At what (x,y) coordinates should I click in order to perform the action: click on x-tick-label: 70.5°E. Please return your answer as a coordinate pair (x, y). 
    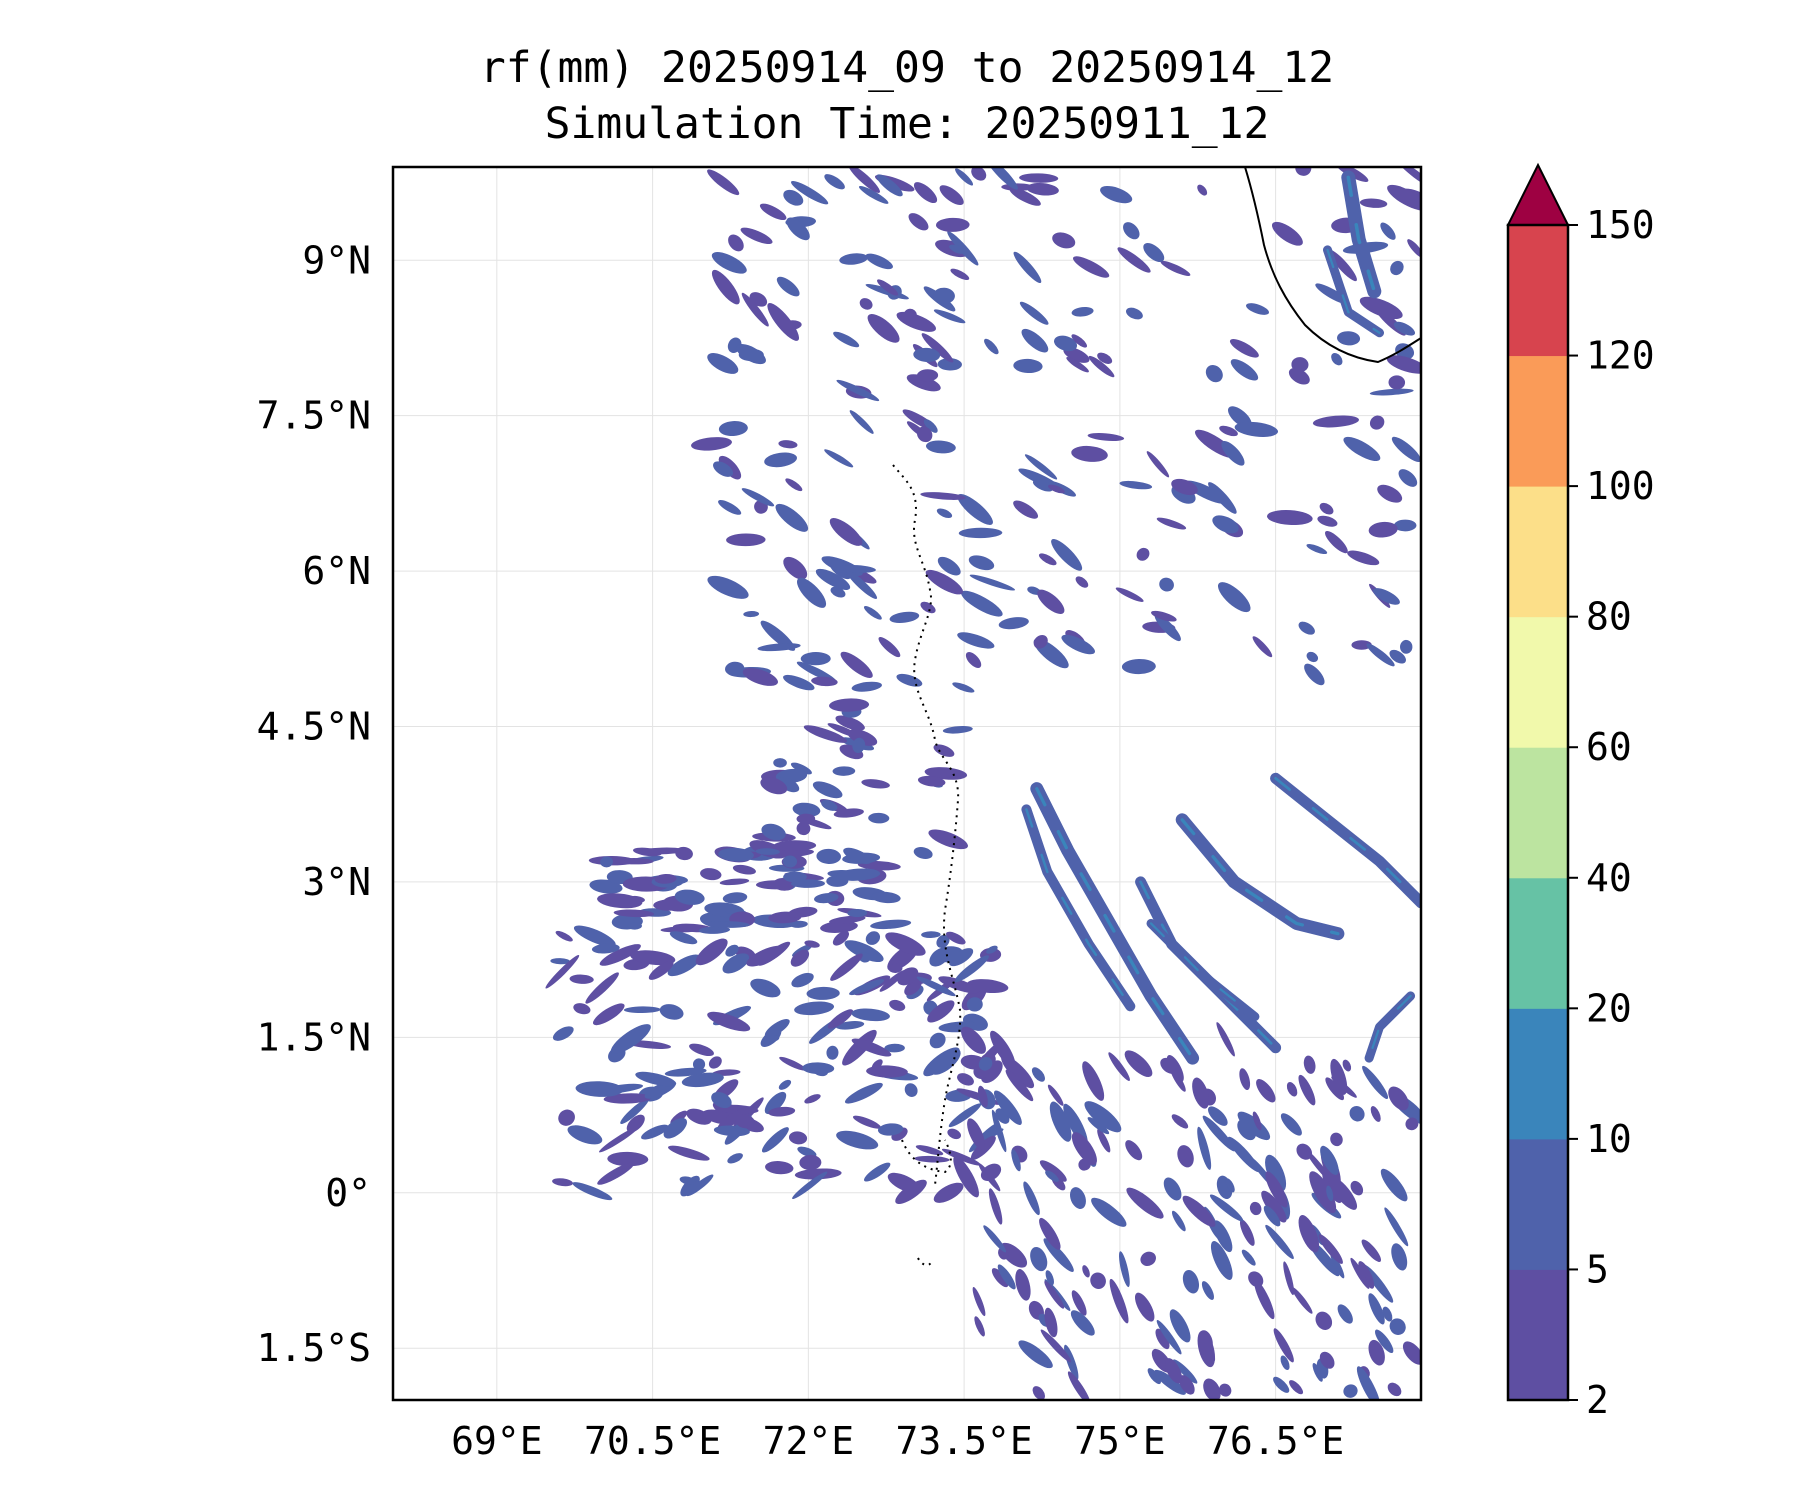
    Looking at the image, I should click on (652, 1441).